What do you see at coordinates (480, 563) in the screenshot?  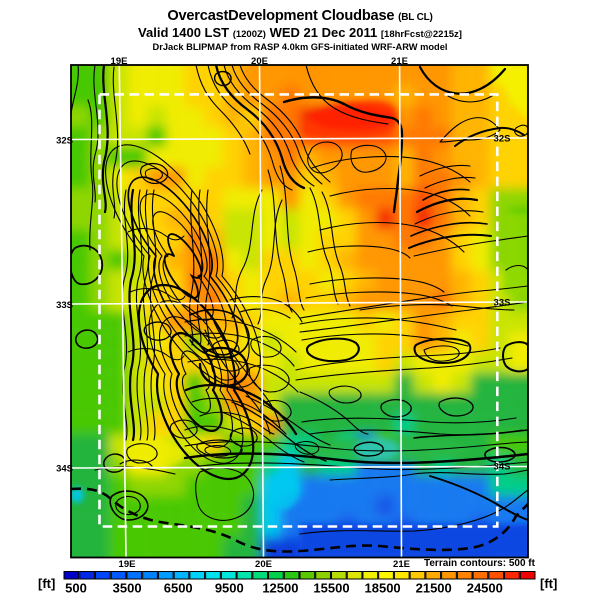 I see `svg-text: Terrain contours: 500 ft` at bounding box center [480, 563].